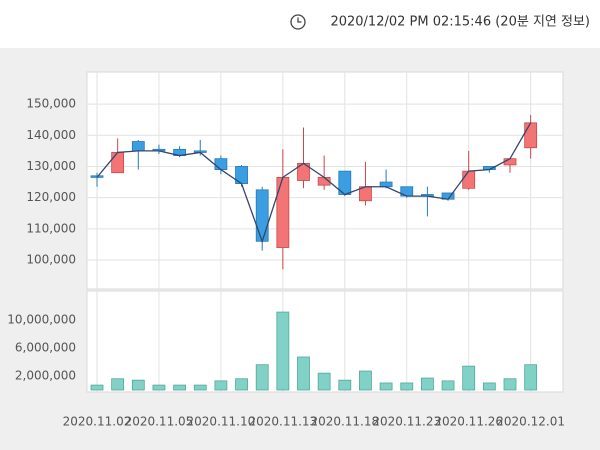 The image size is (600, 450). I want to click on y-tick-label: 100,000, so click(51, 260).